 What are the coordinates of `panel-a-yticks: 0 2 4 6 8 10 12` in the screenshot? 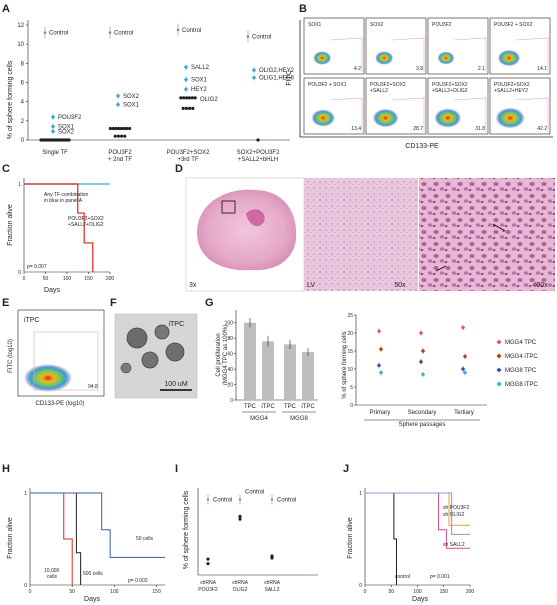 It's located at (22, 83).